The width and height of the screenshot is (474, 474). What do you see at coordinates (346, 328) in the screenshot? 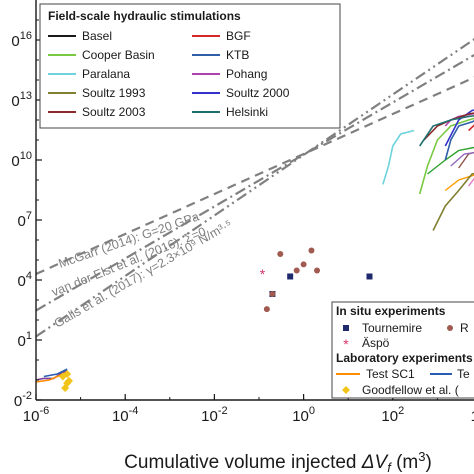
I see `legend-tournemire-marker` at bounding box center [346, 328].